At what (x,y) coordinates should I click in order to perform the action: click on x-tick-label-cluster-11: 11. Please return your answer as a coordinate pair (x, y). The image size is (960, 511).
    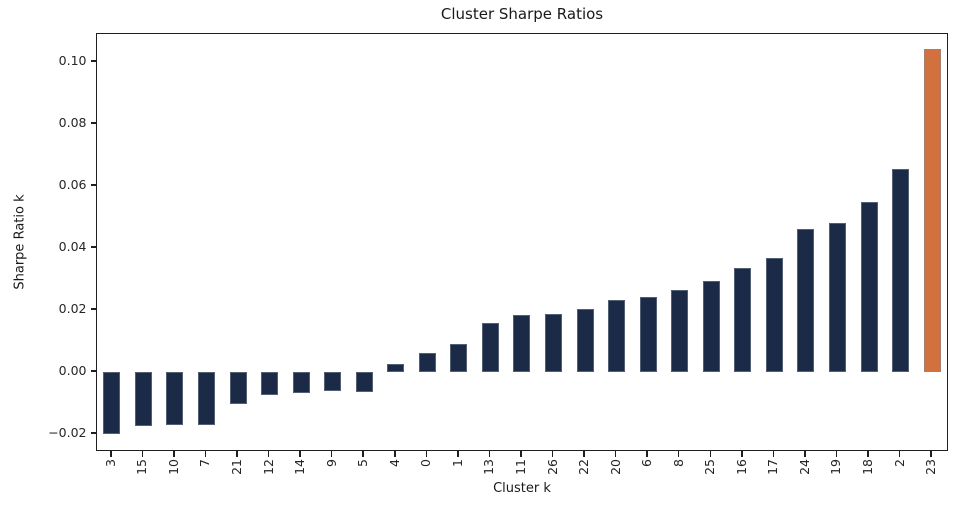
    Looking at the image, I should click on (520, 467).